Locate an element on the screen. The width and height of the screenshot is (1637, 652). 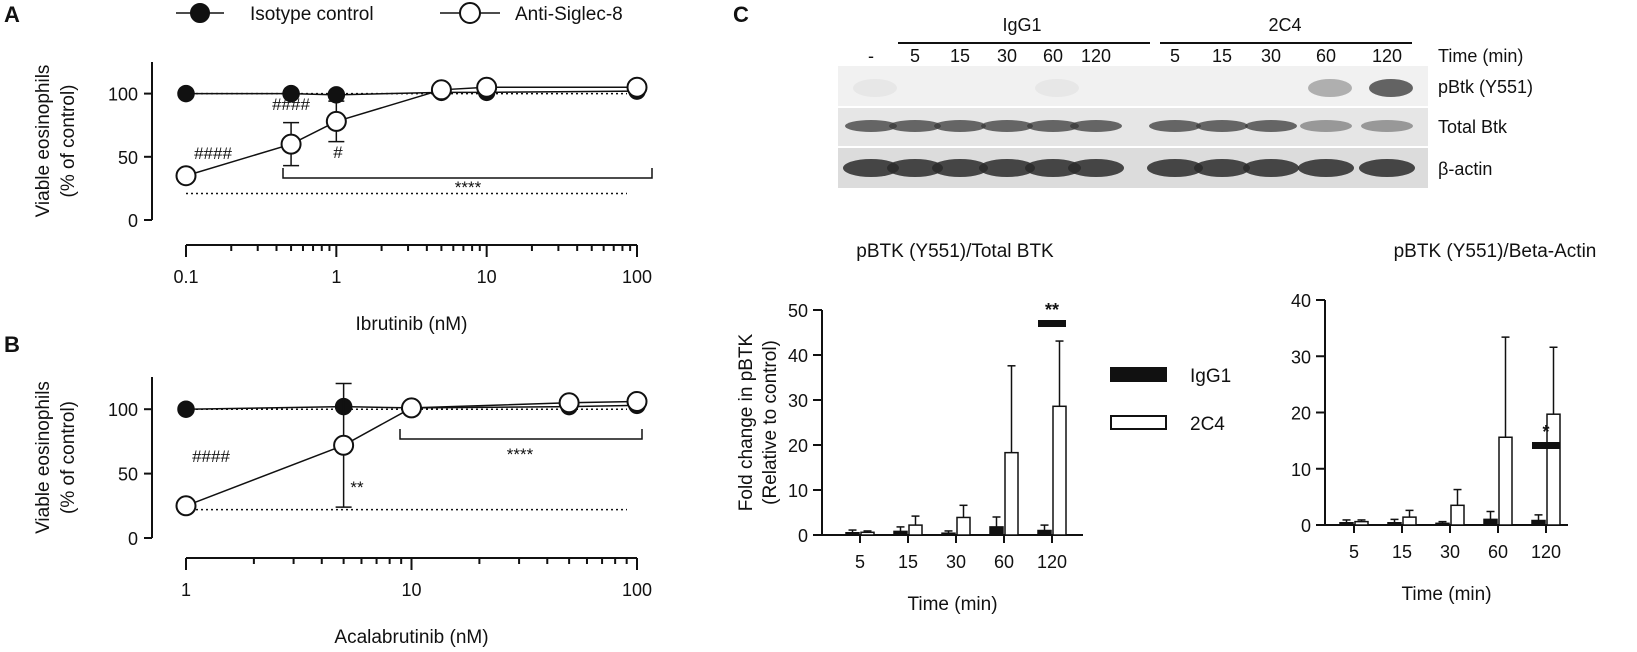
legend-swatch-igg1 is located at coordinates (1138, 374).